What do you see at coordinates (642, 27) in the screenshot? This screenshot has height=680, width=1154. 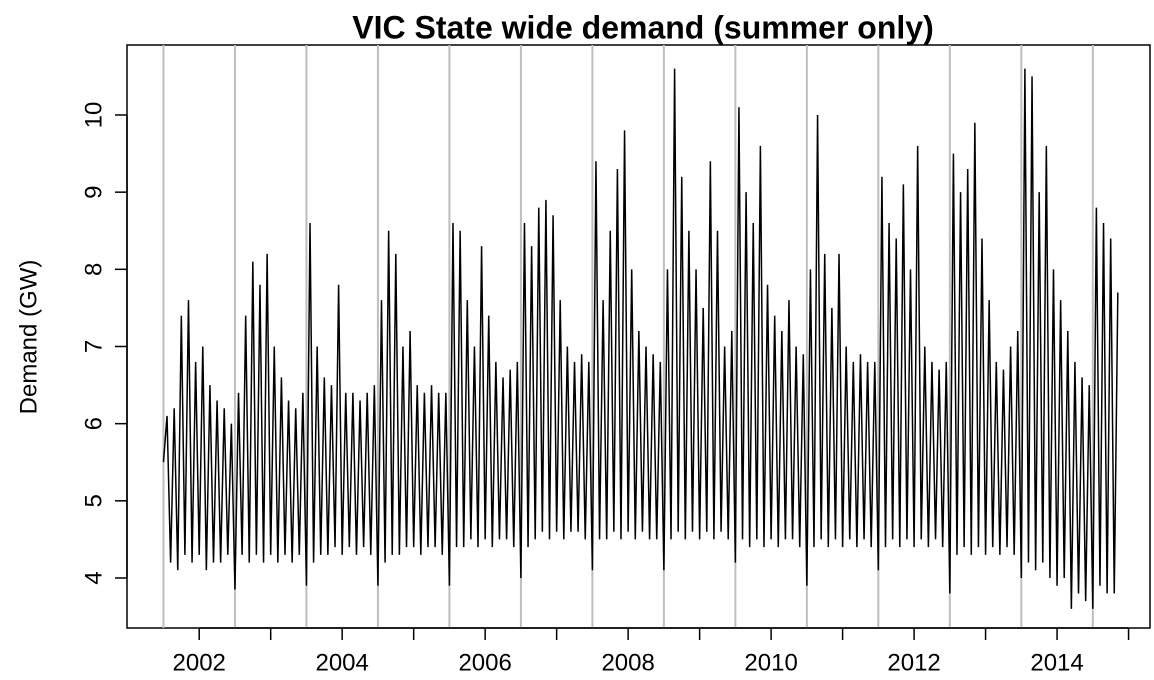 I see `chart-title: VIC State wide demand (summer only)` at bounding box center [642, 27].